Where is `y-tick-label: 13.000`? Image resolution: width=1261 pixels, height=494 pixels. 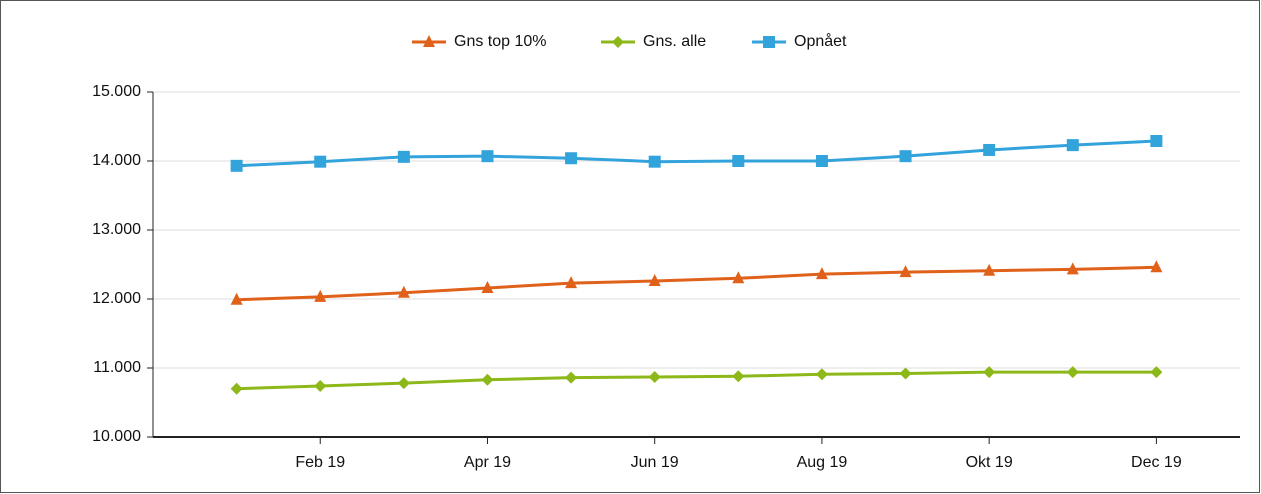
y-tick-label: 13.000 is located at coordinates (116, 229).